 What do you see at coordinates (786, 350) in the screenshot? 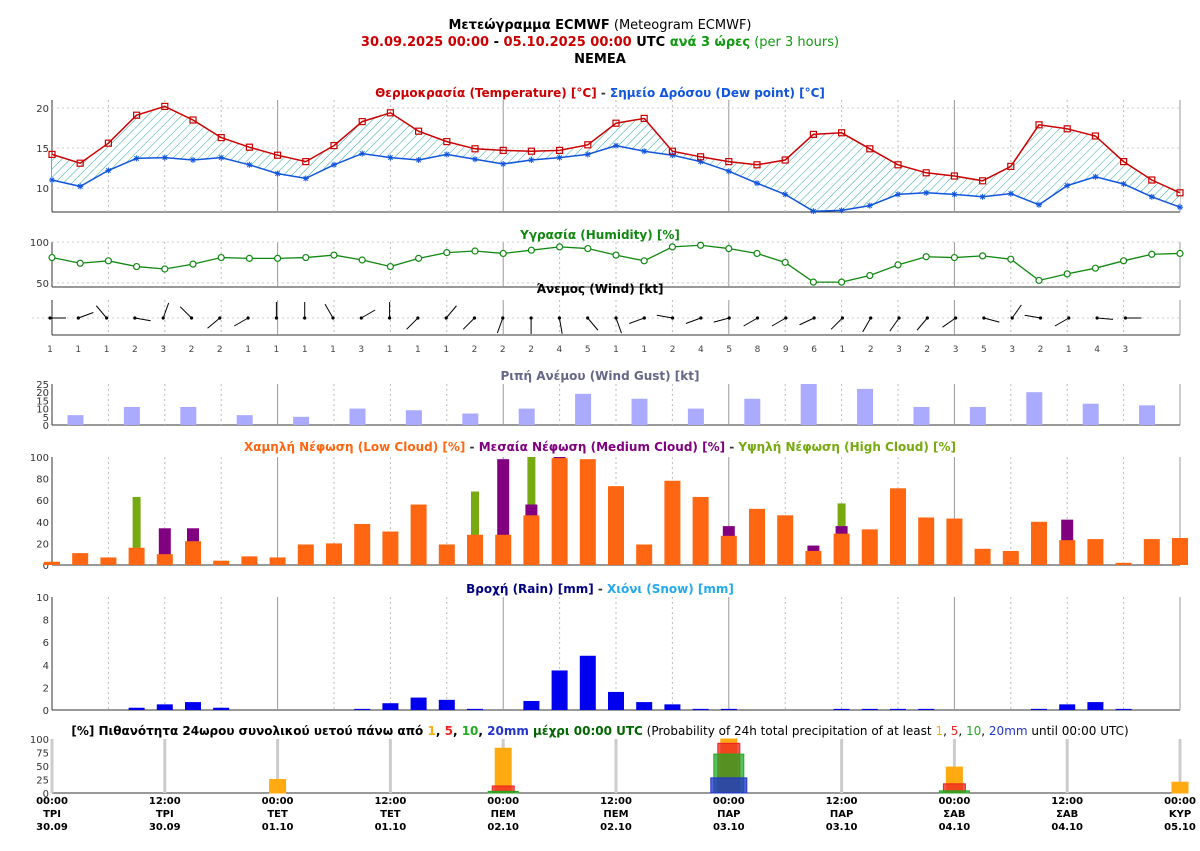
I see `wind-speed-label: 9` at bounding box center [786, 350].